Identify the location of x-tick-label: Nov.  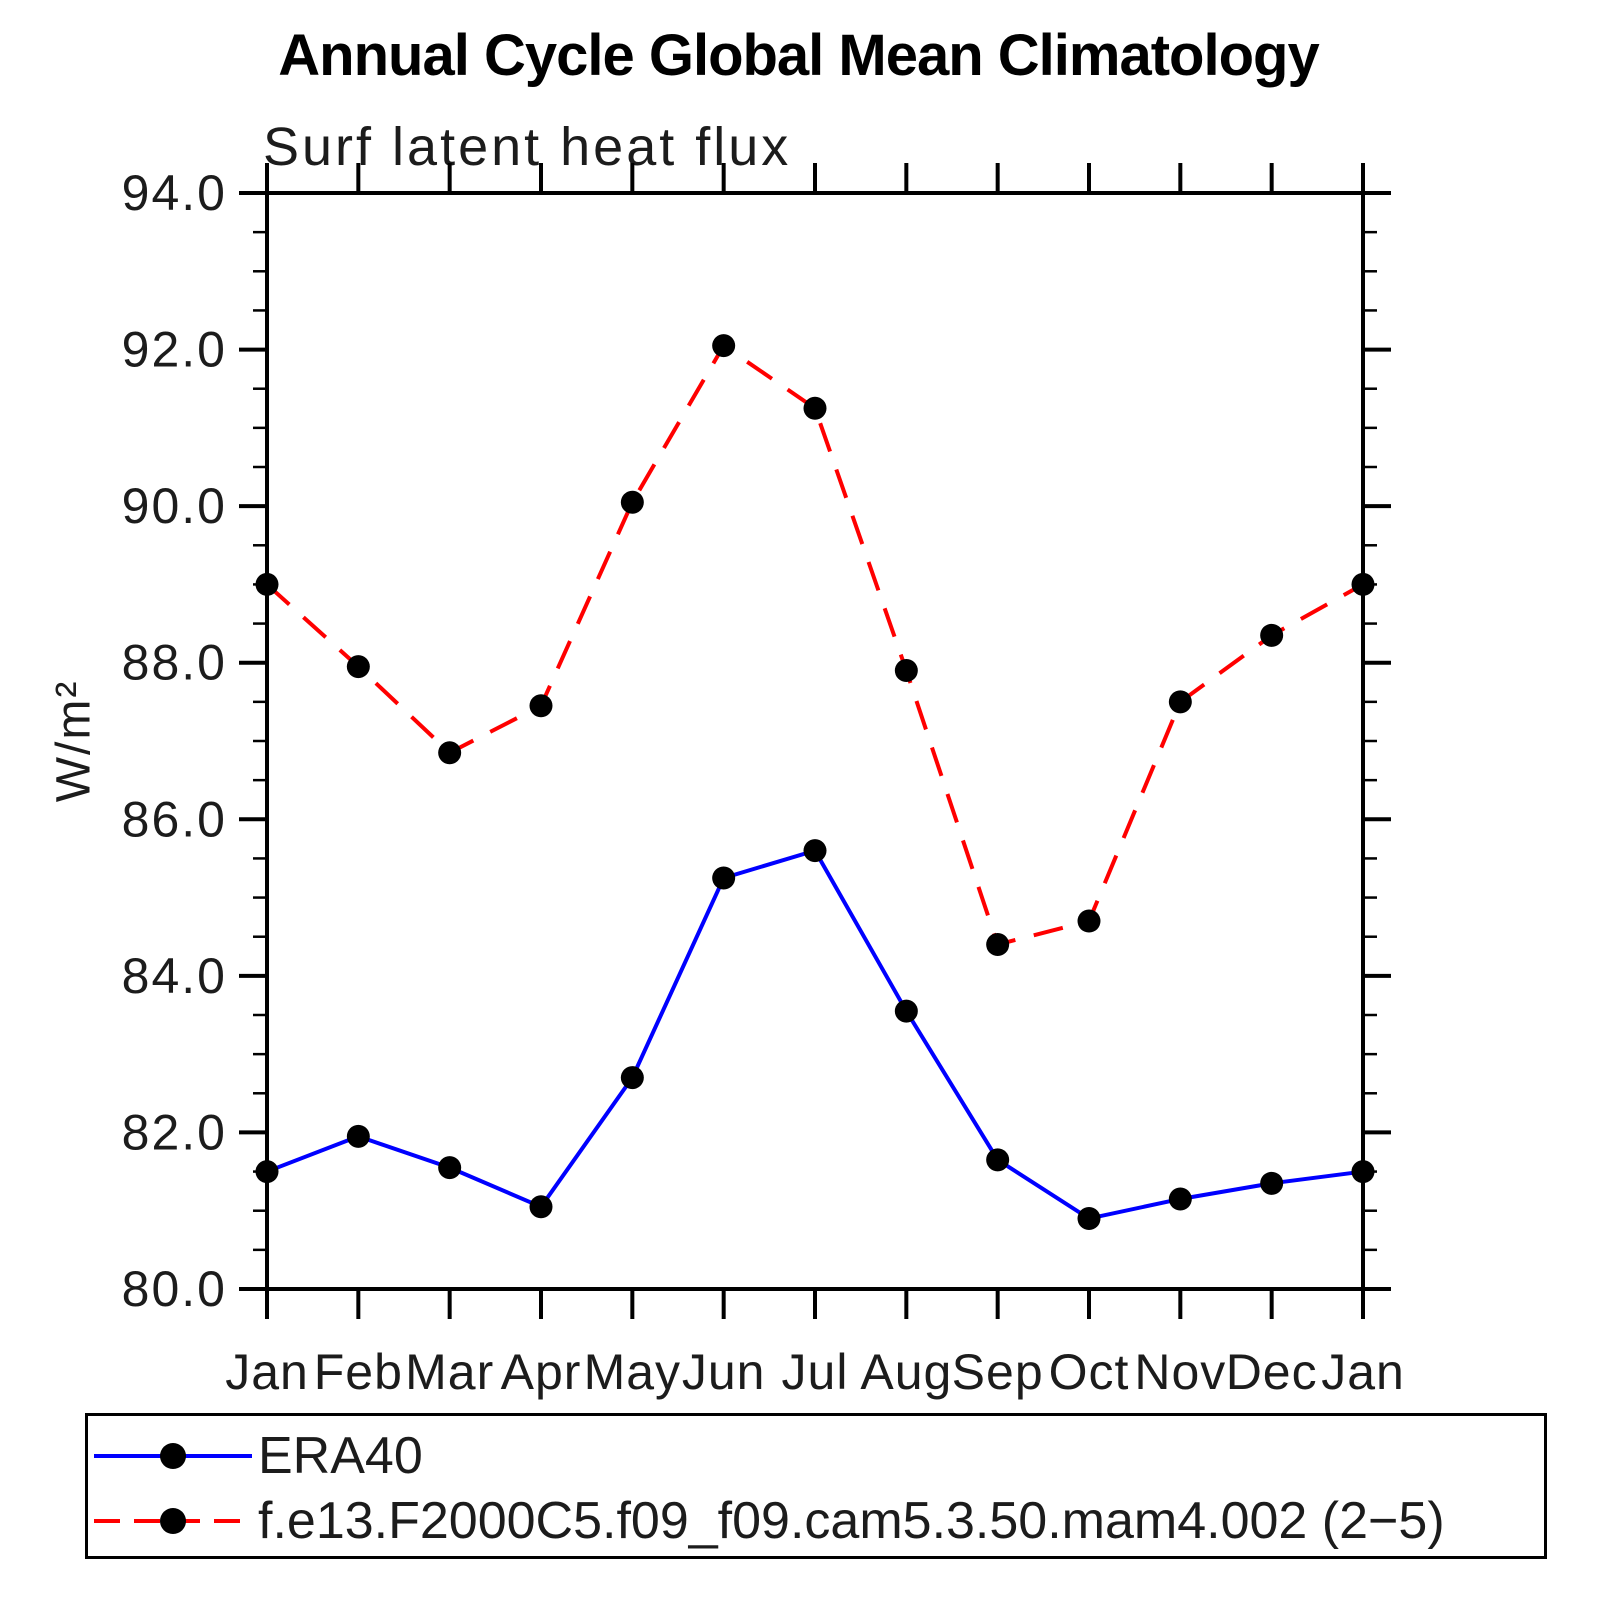
(1180, 1372).